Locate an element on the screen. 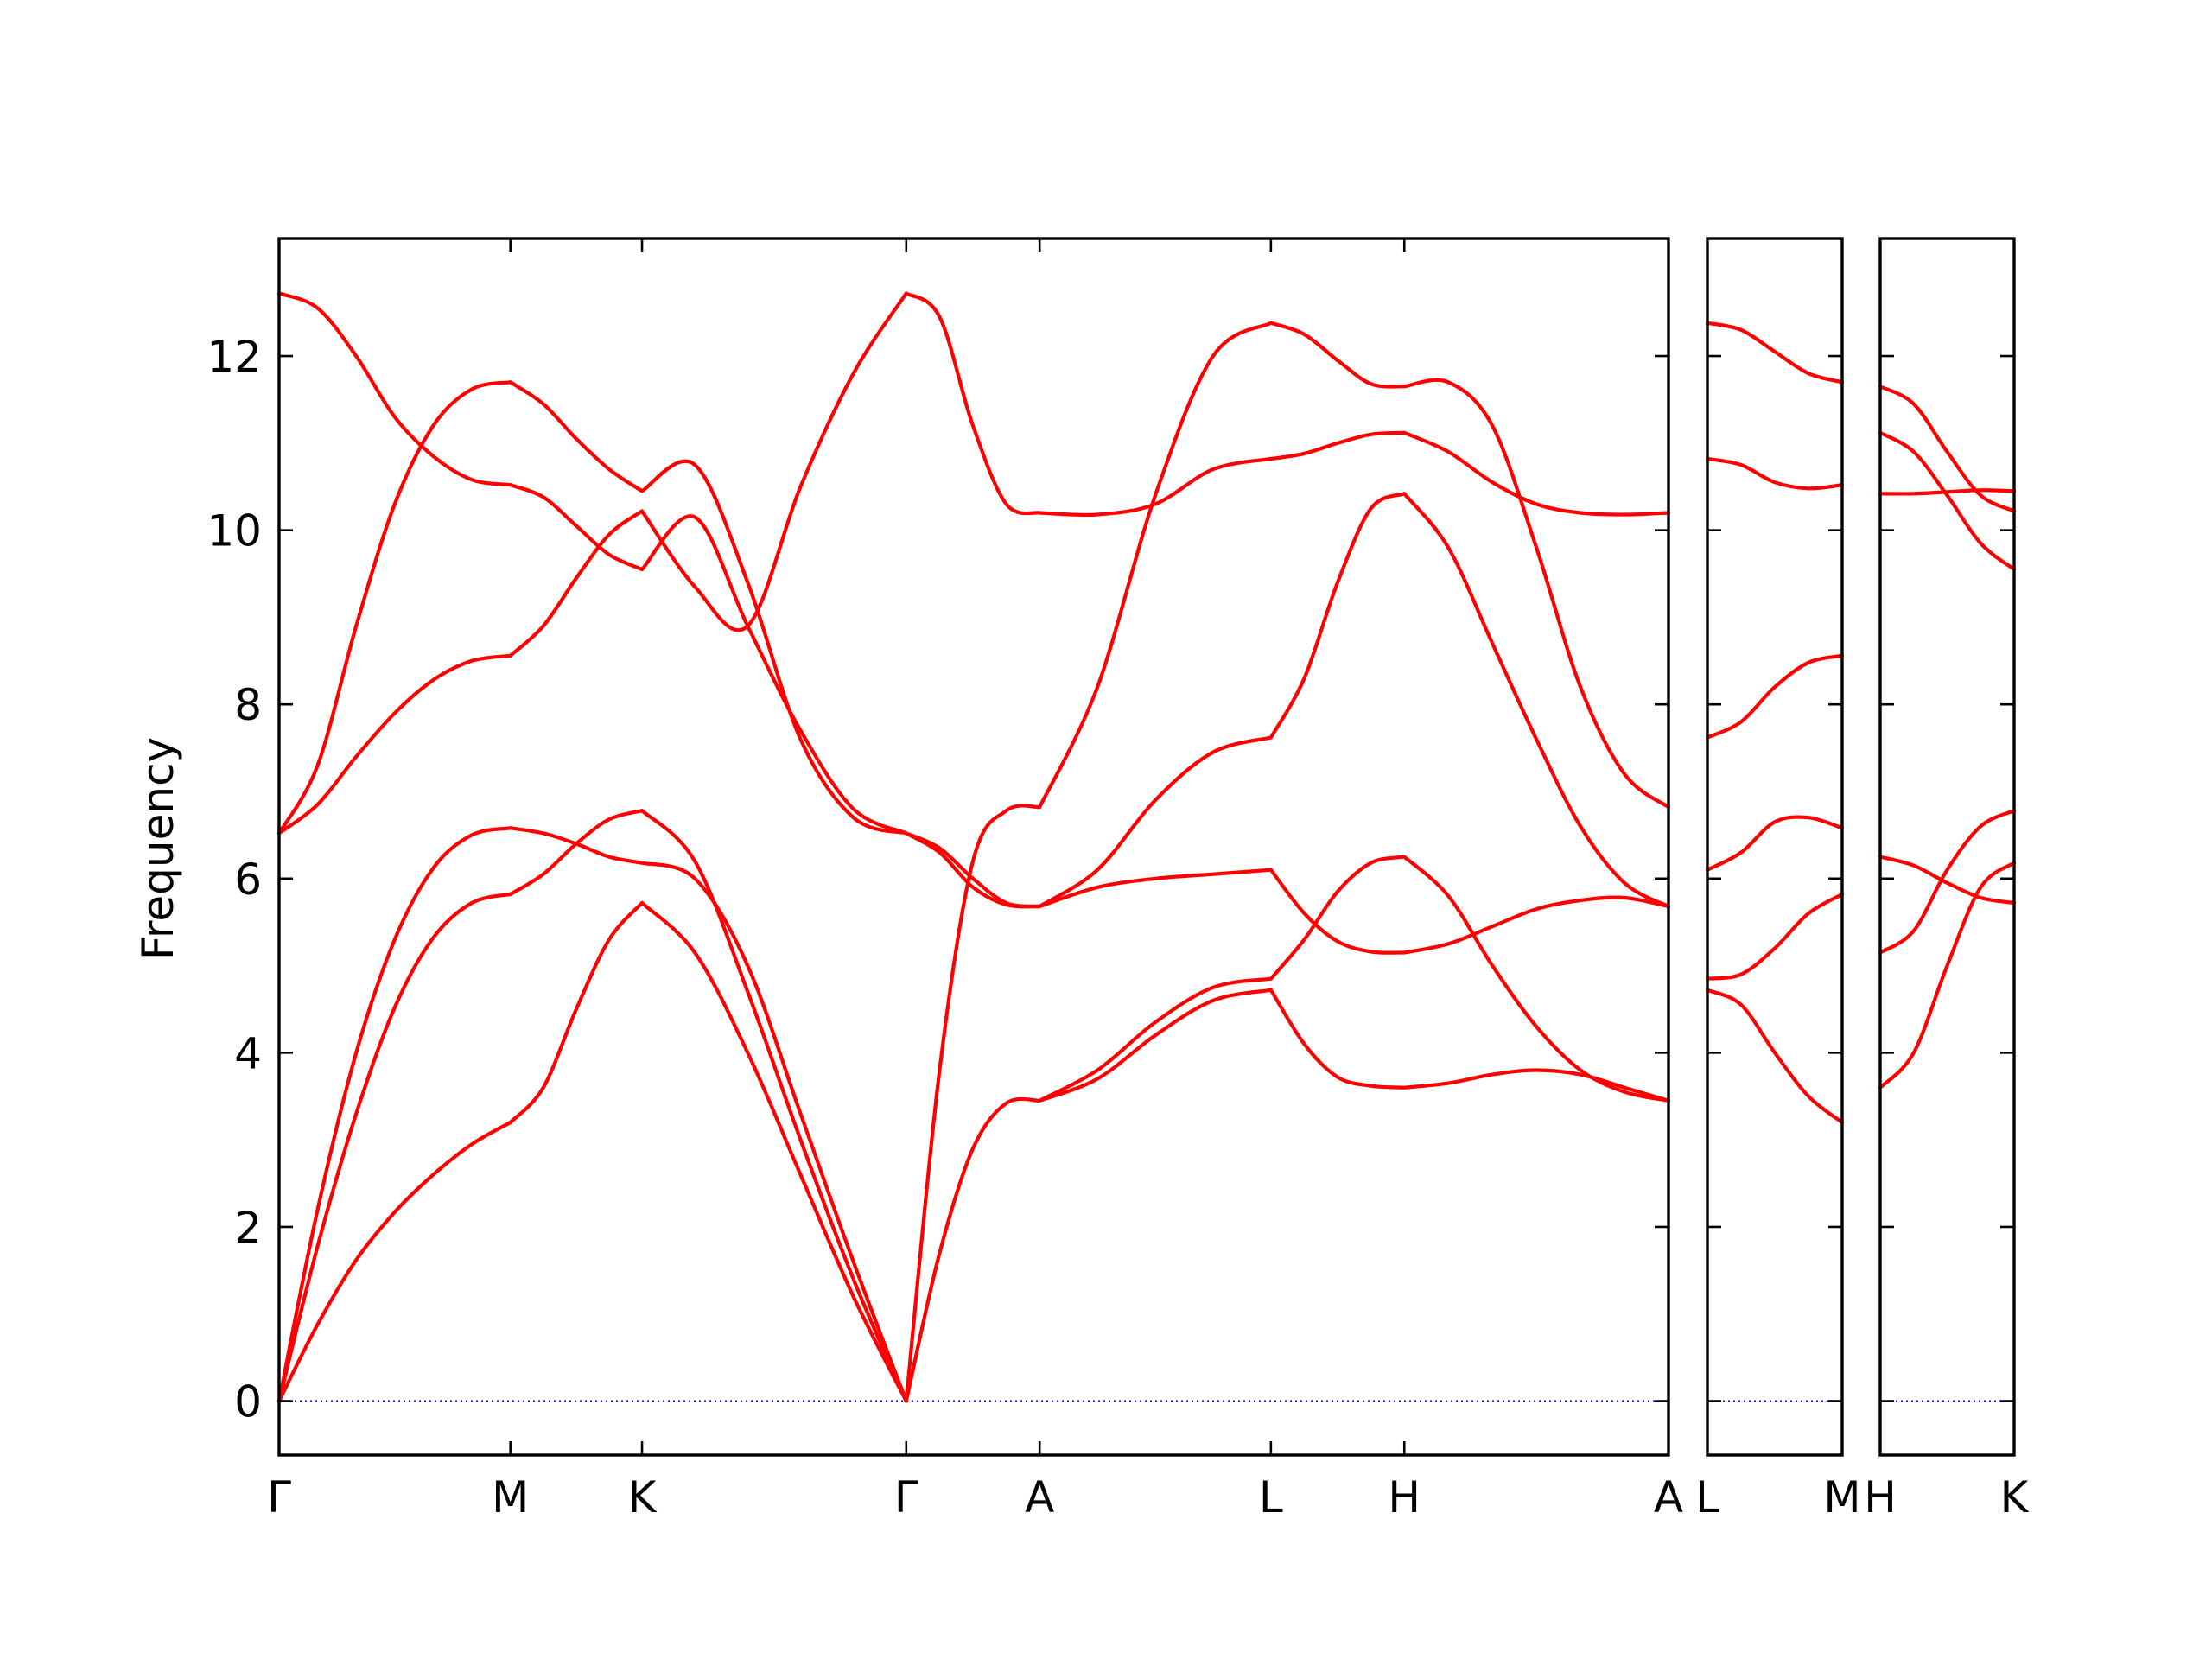  band-line-Γ-M-1 is located at coordinates (394, 1261).